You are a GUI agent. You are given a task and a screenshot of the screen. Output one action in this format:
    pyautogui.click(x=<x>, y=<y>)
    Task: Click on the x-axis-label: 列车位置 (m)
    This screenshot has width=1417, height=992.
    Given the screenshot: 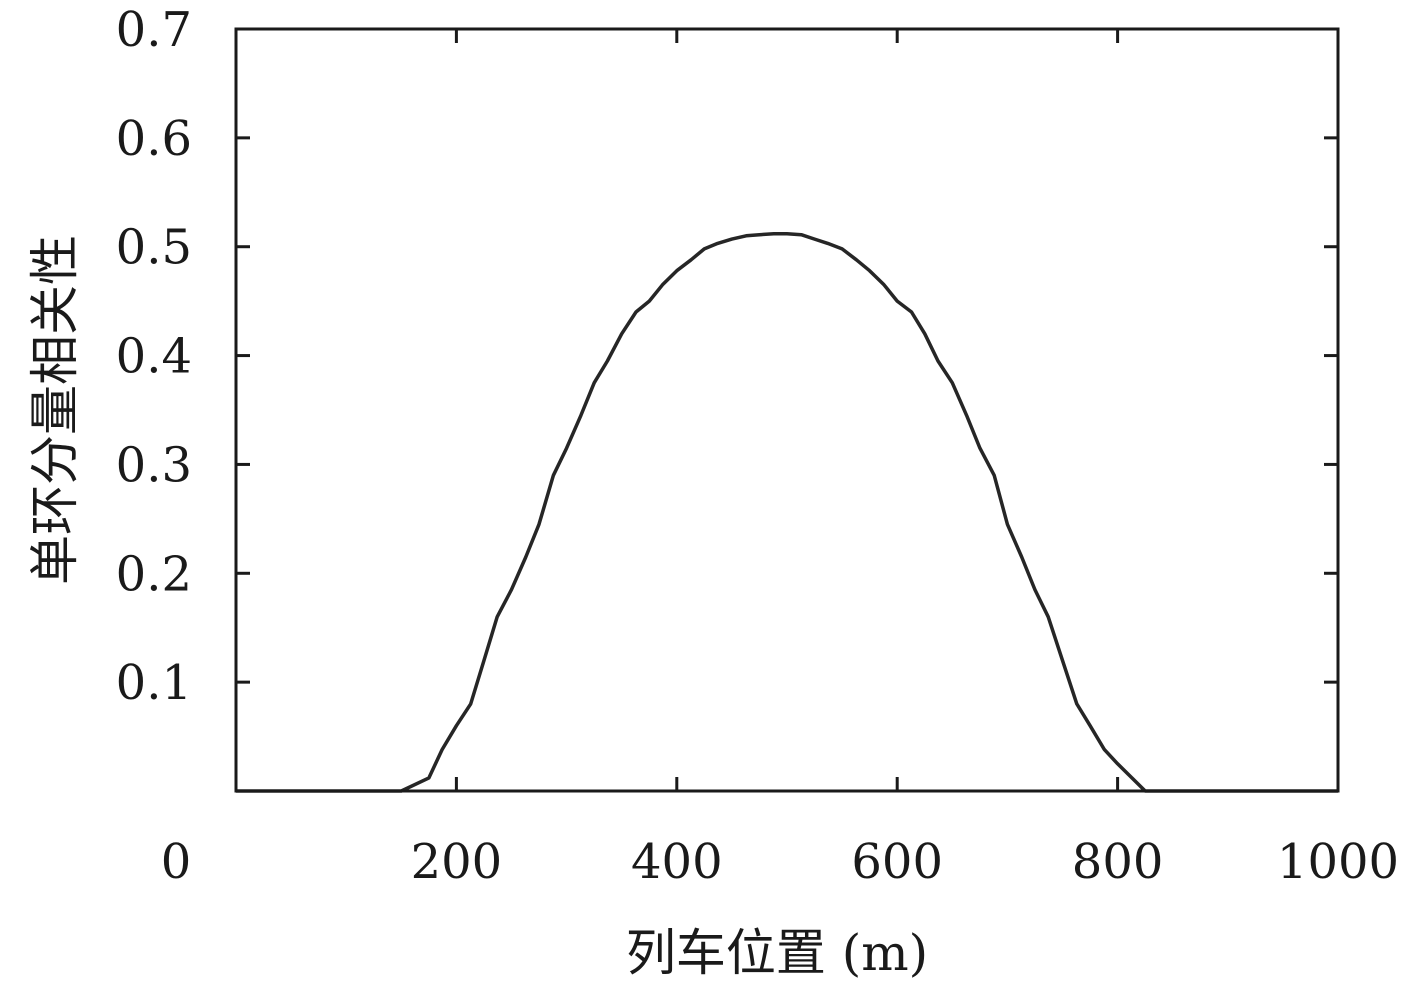 What is the action you would take?
    pyautogui.click(x=777, y=953)
    